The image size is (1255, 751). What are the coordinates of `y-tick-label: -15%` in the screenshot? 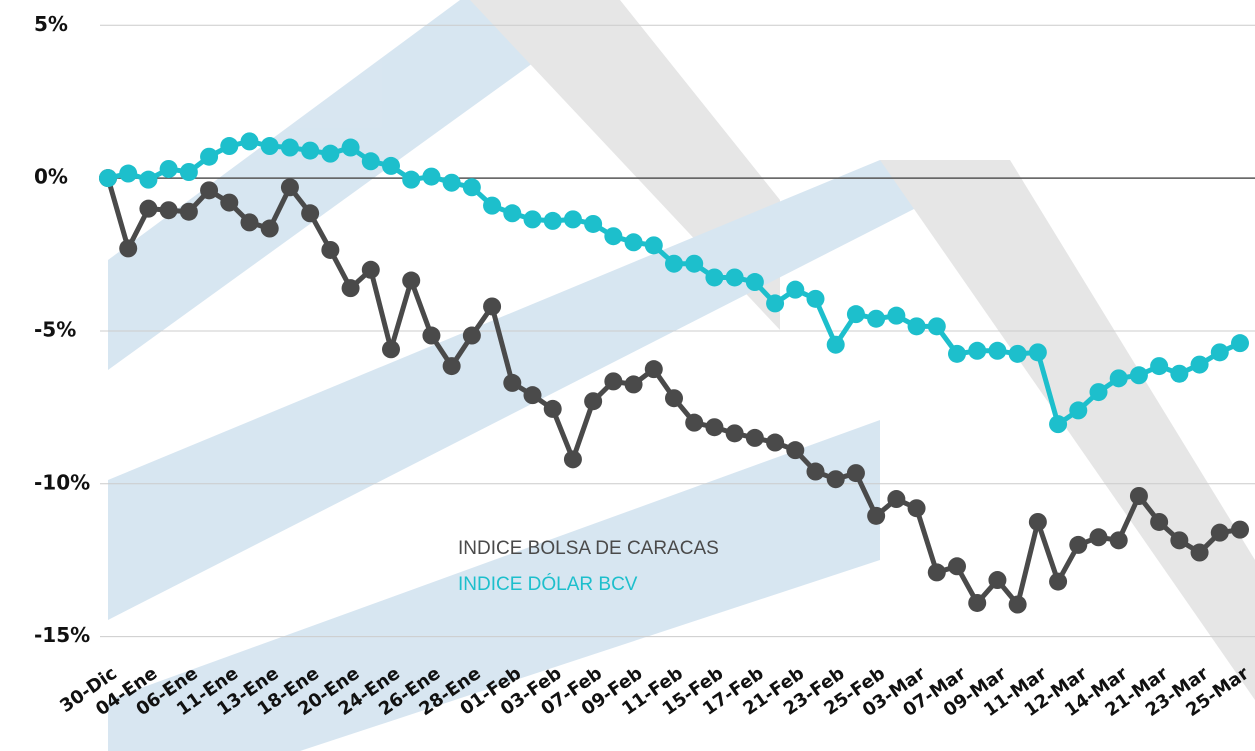 It's located at (62, 635).